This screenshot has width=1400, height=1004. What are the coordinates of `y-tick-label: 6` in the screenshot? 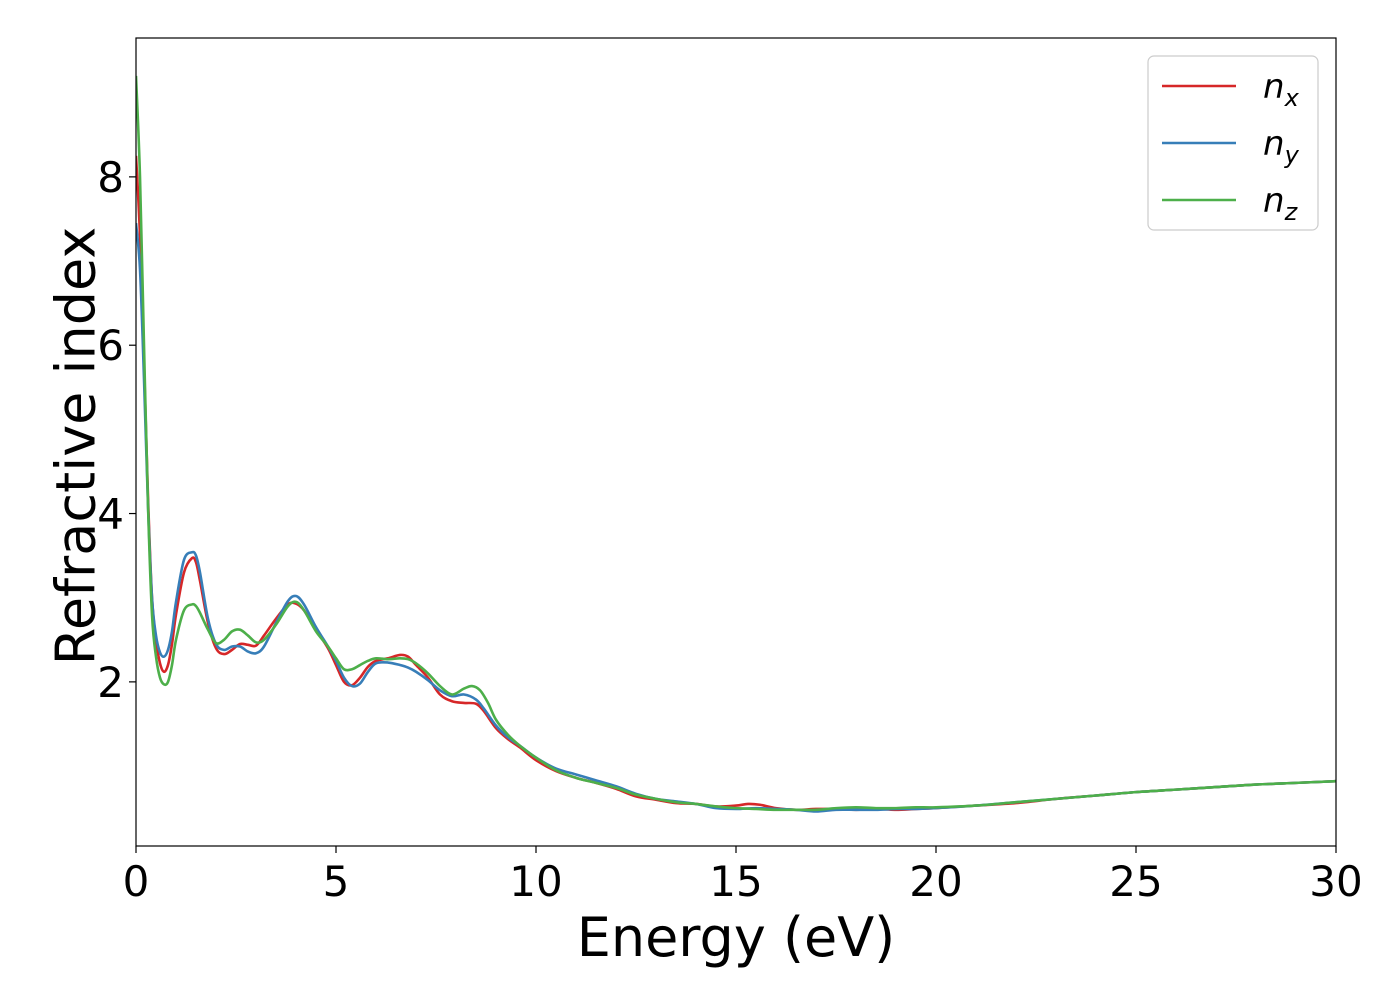 It's located at (110, 345).